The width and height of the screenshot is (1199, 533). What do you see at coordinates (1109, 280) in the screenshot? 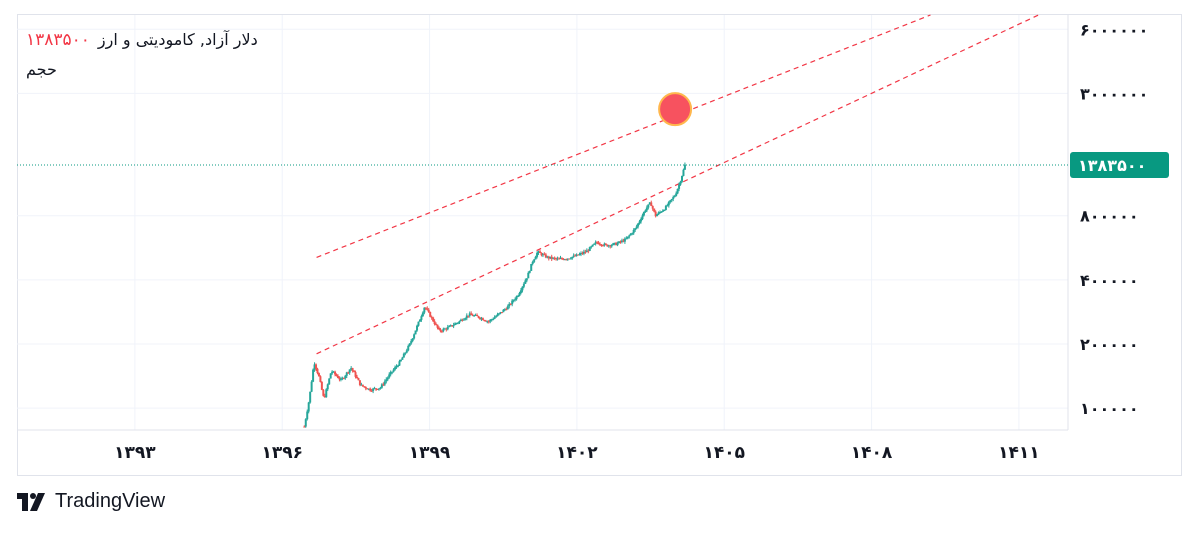
I see `y-tick-label: ۴۰۰۰۰۰` at bounding box center [1109, 280].